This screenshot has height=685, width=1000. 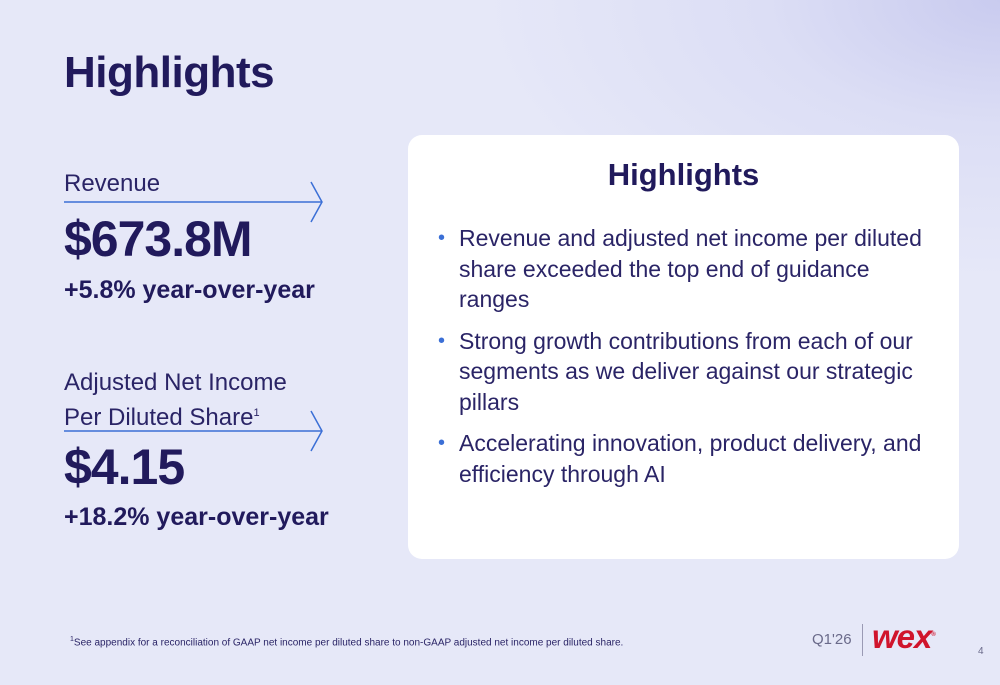 I want to click on eps-label-line2: Per Diluted Share, so click(x=159, y=417).